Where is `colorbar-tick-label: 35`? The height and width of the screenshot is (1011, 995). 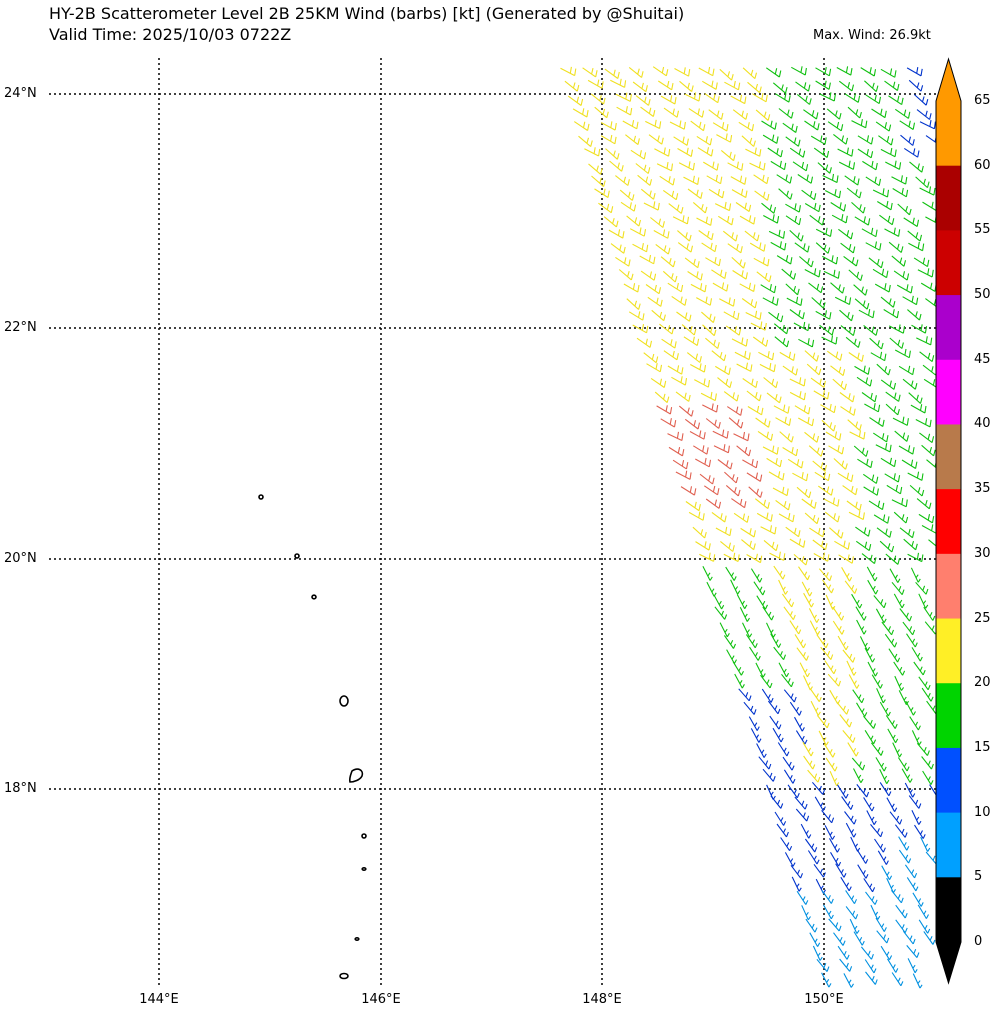
colorbar-tick-label: 35 is located at coordinates (982, 489).